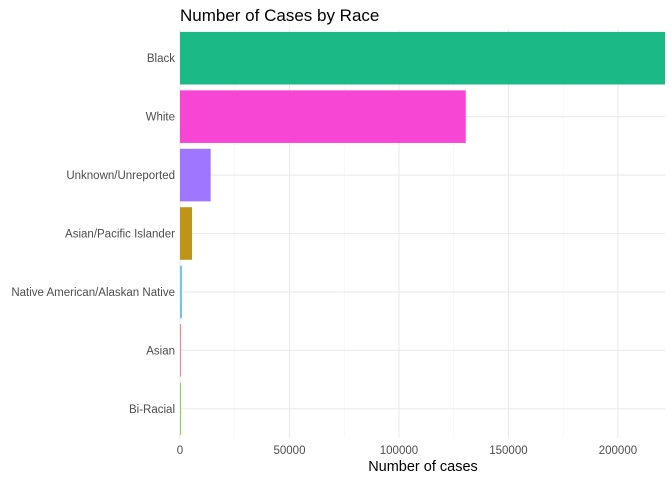 This screenshot has height=480, width=672. I want to click on y-tick-label: White, so click(160, 118).